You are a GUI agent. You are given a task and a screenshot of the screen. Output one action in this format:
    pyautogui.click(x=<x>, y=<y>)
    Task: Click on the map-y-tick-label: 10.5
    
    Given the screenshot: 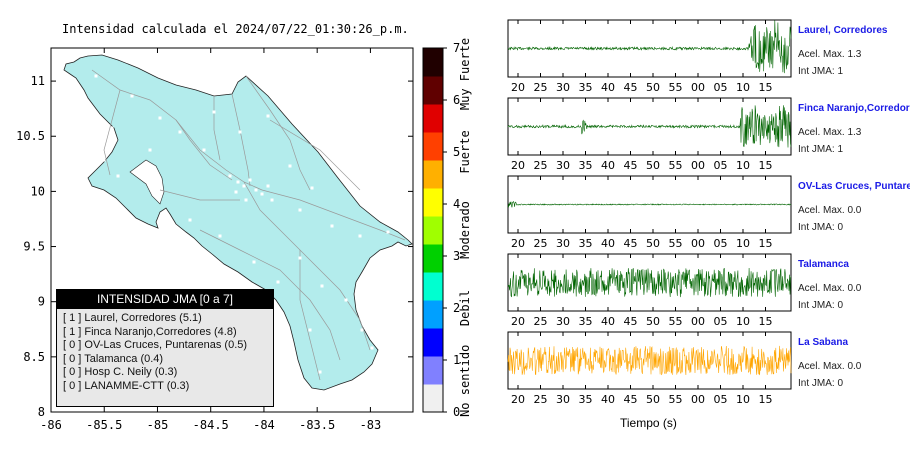 What is the action you would take?
    pyautogui.click(x=30, y=136)
    